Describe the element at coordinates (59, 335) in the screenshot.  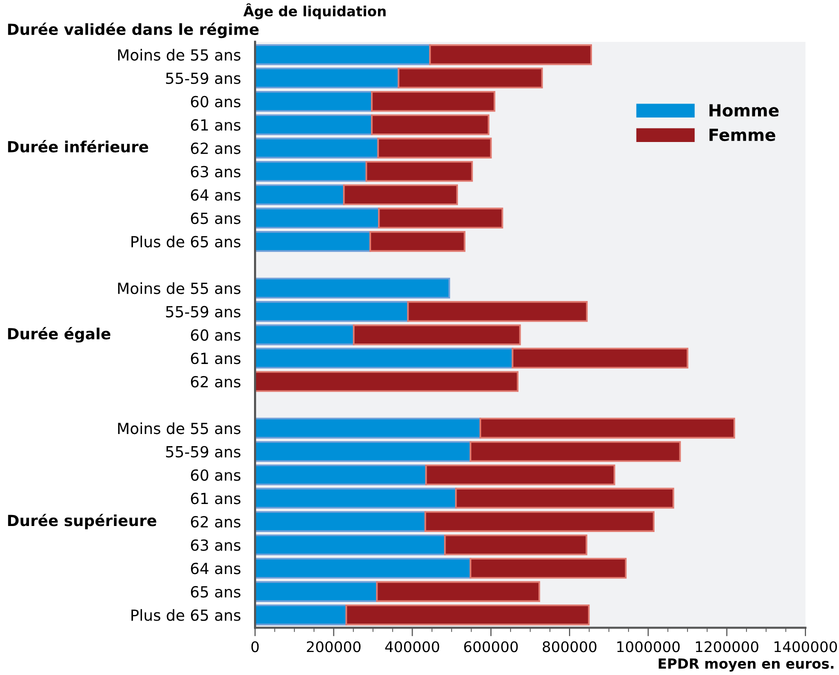
I see `text: Durée égale` at that location.